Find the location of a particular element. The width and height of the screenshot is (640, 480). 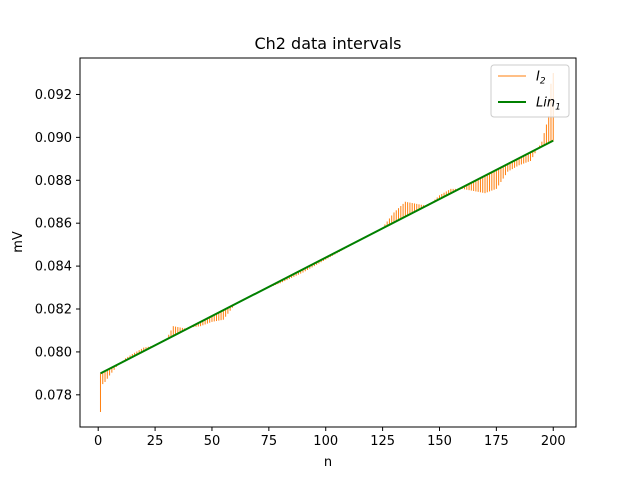

y-tick-label: 0.078 is located at coordinates (53, 395).